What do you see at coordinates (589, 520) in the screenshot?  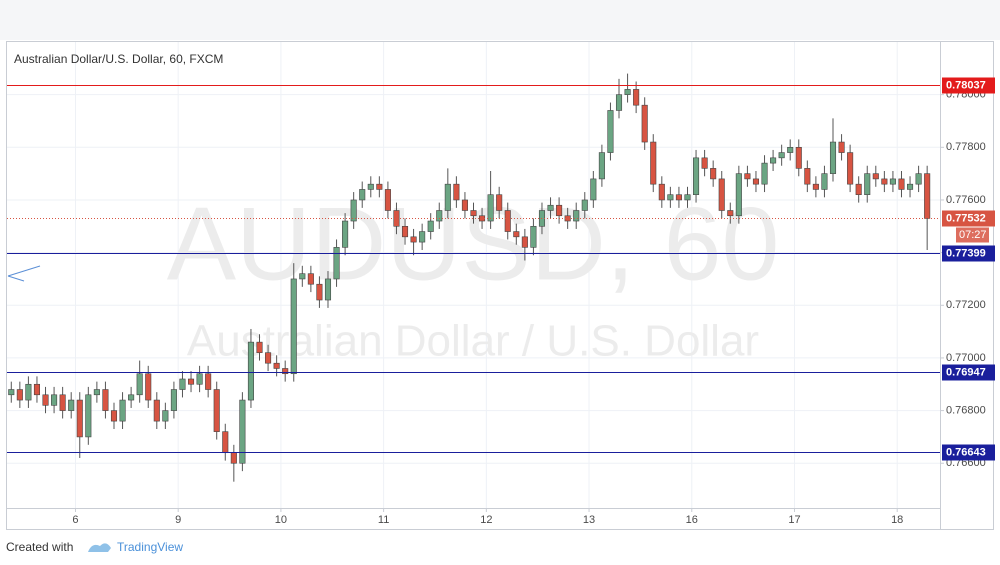 I see `x-tick-label: 13` at bounding box center [589, 520].